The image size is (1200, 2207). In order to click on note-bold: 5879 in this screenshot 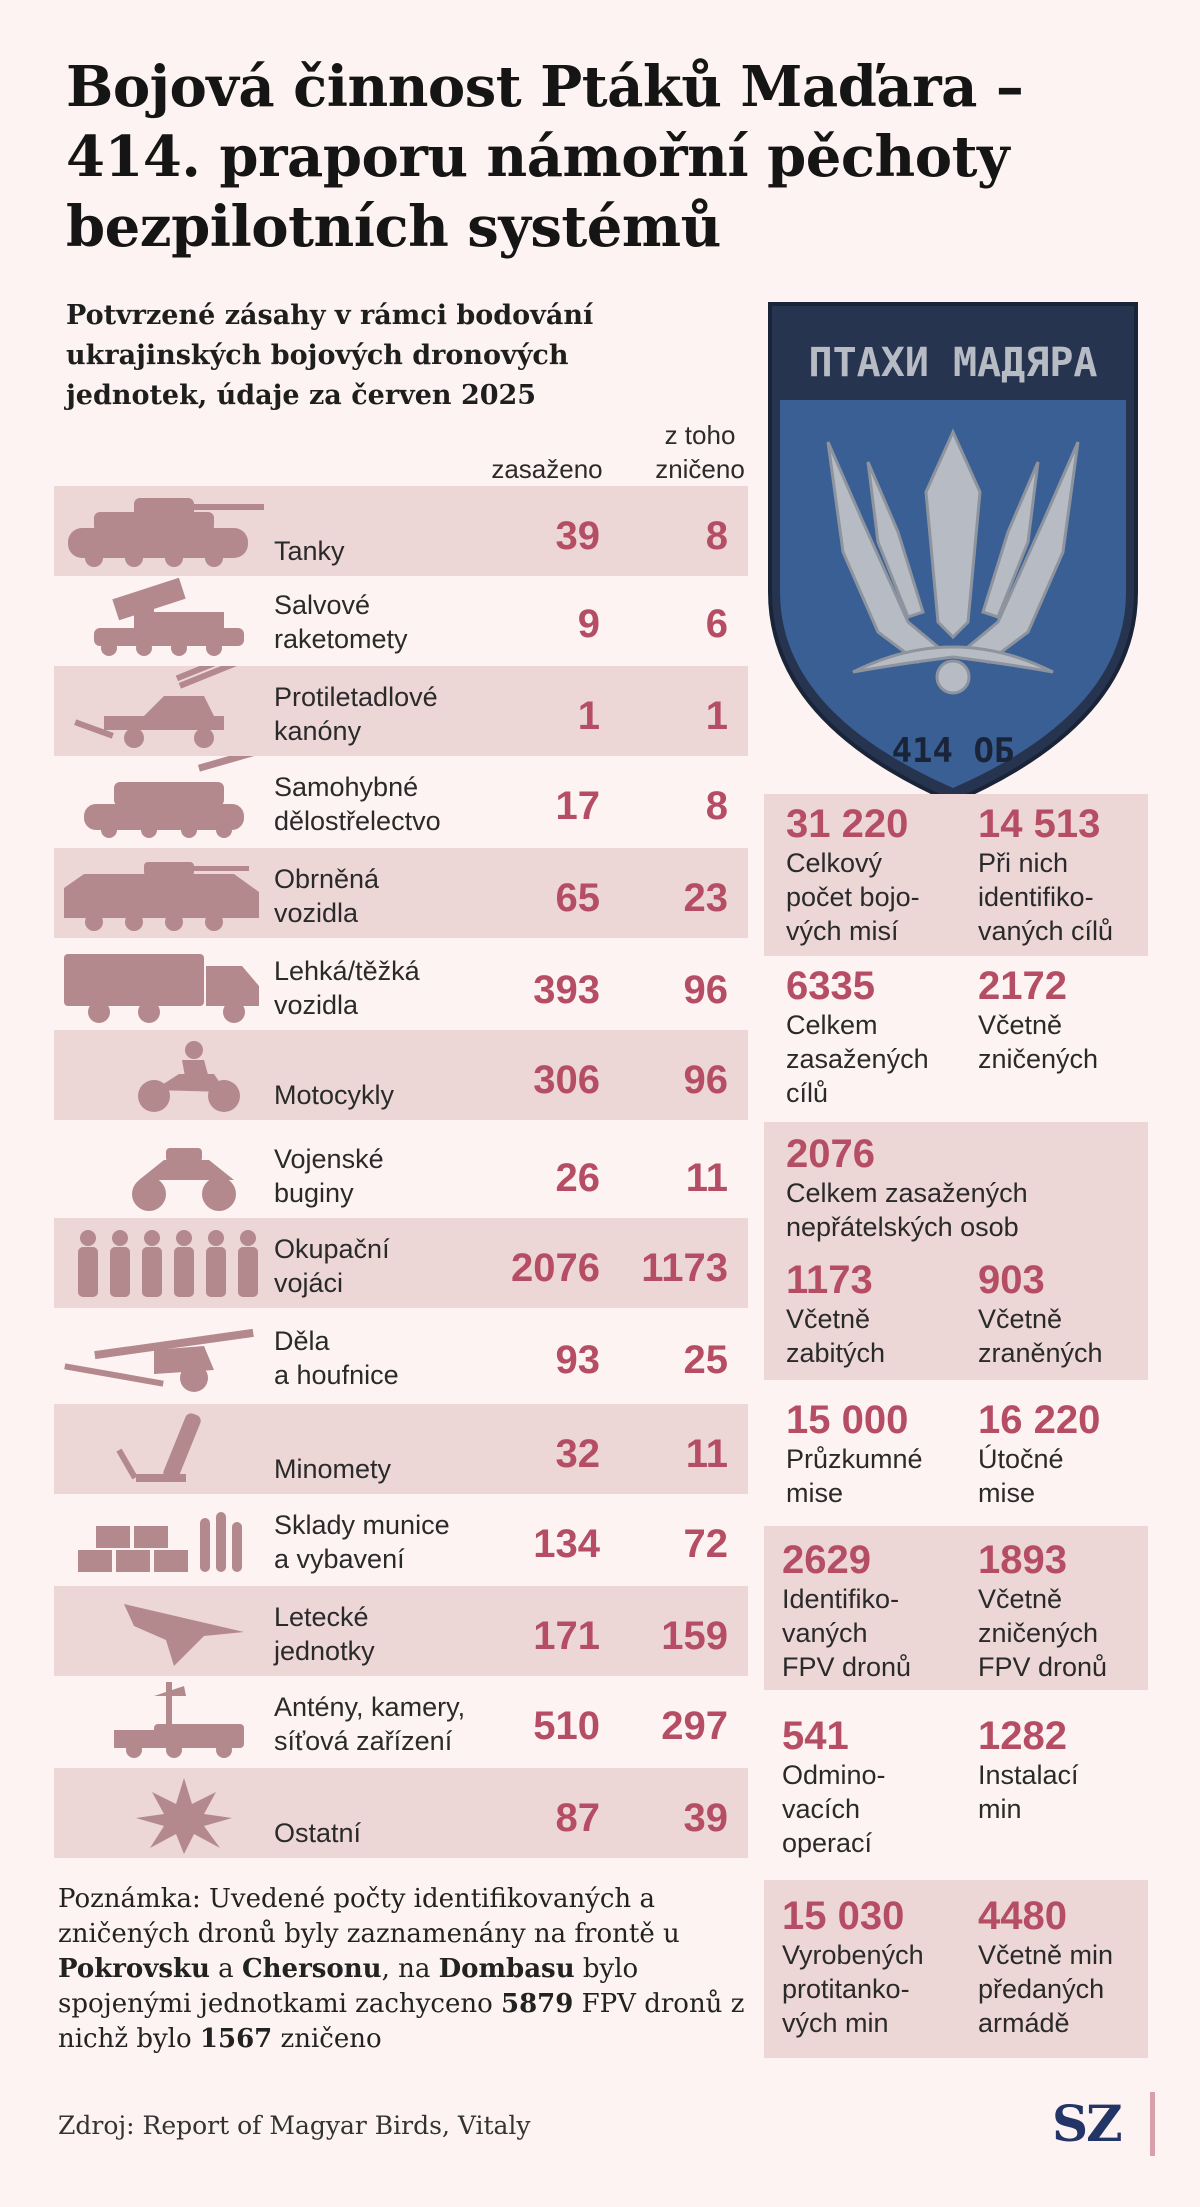, I will do `click(537, 2004)`.